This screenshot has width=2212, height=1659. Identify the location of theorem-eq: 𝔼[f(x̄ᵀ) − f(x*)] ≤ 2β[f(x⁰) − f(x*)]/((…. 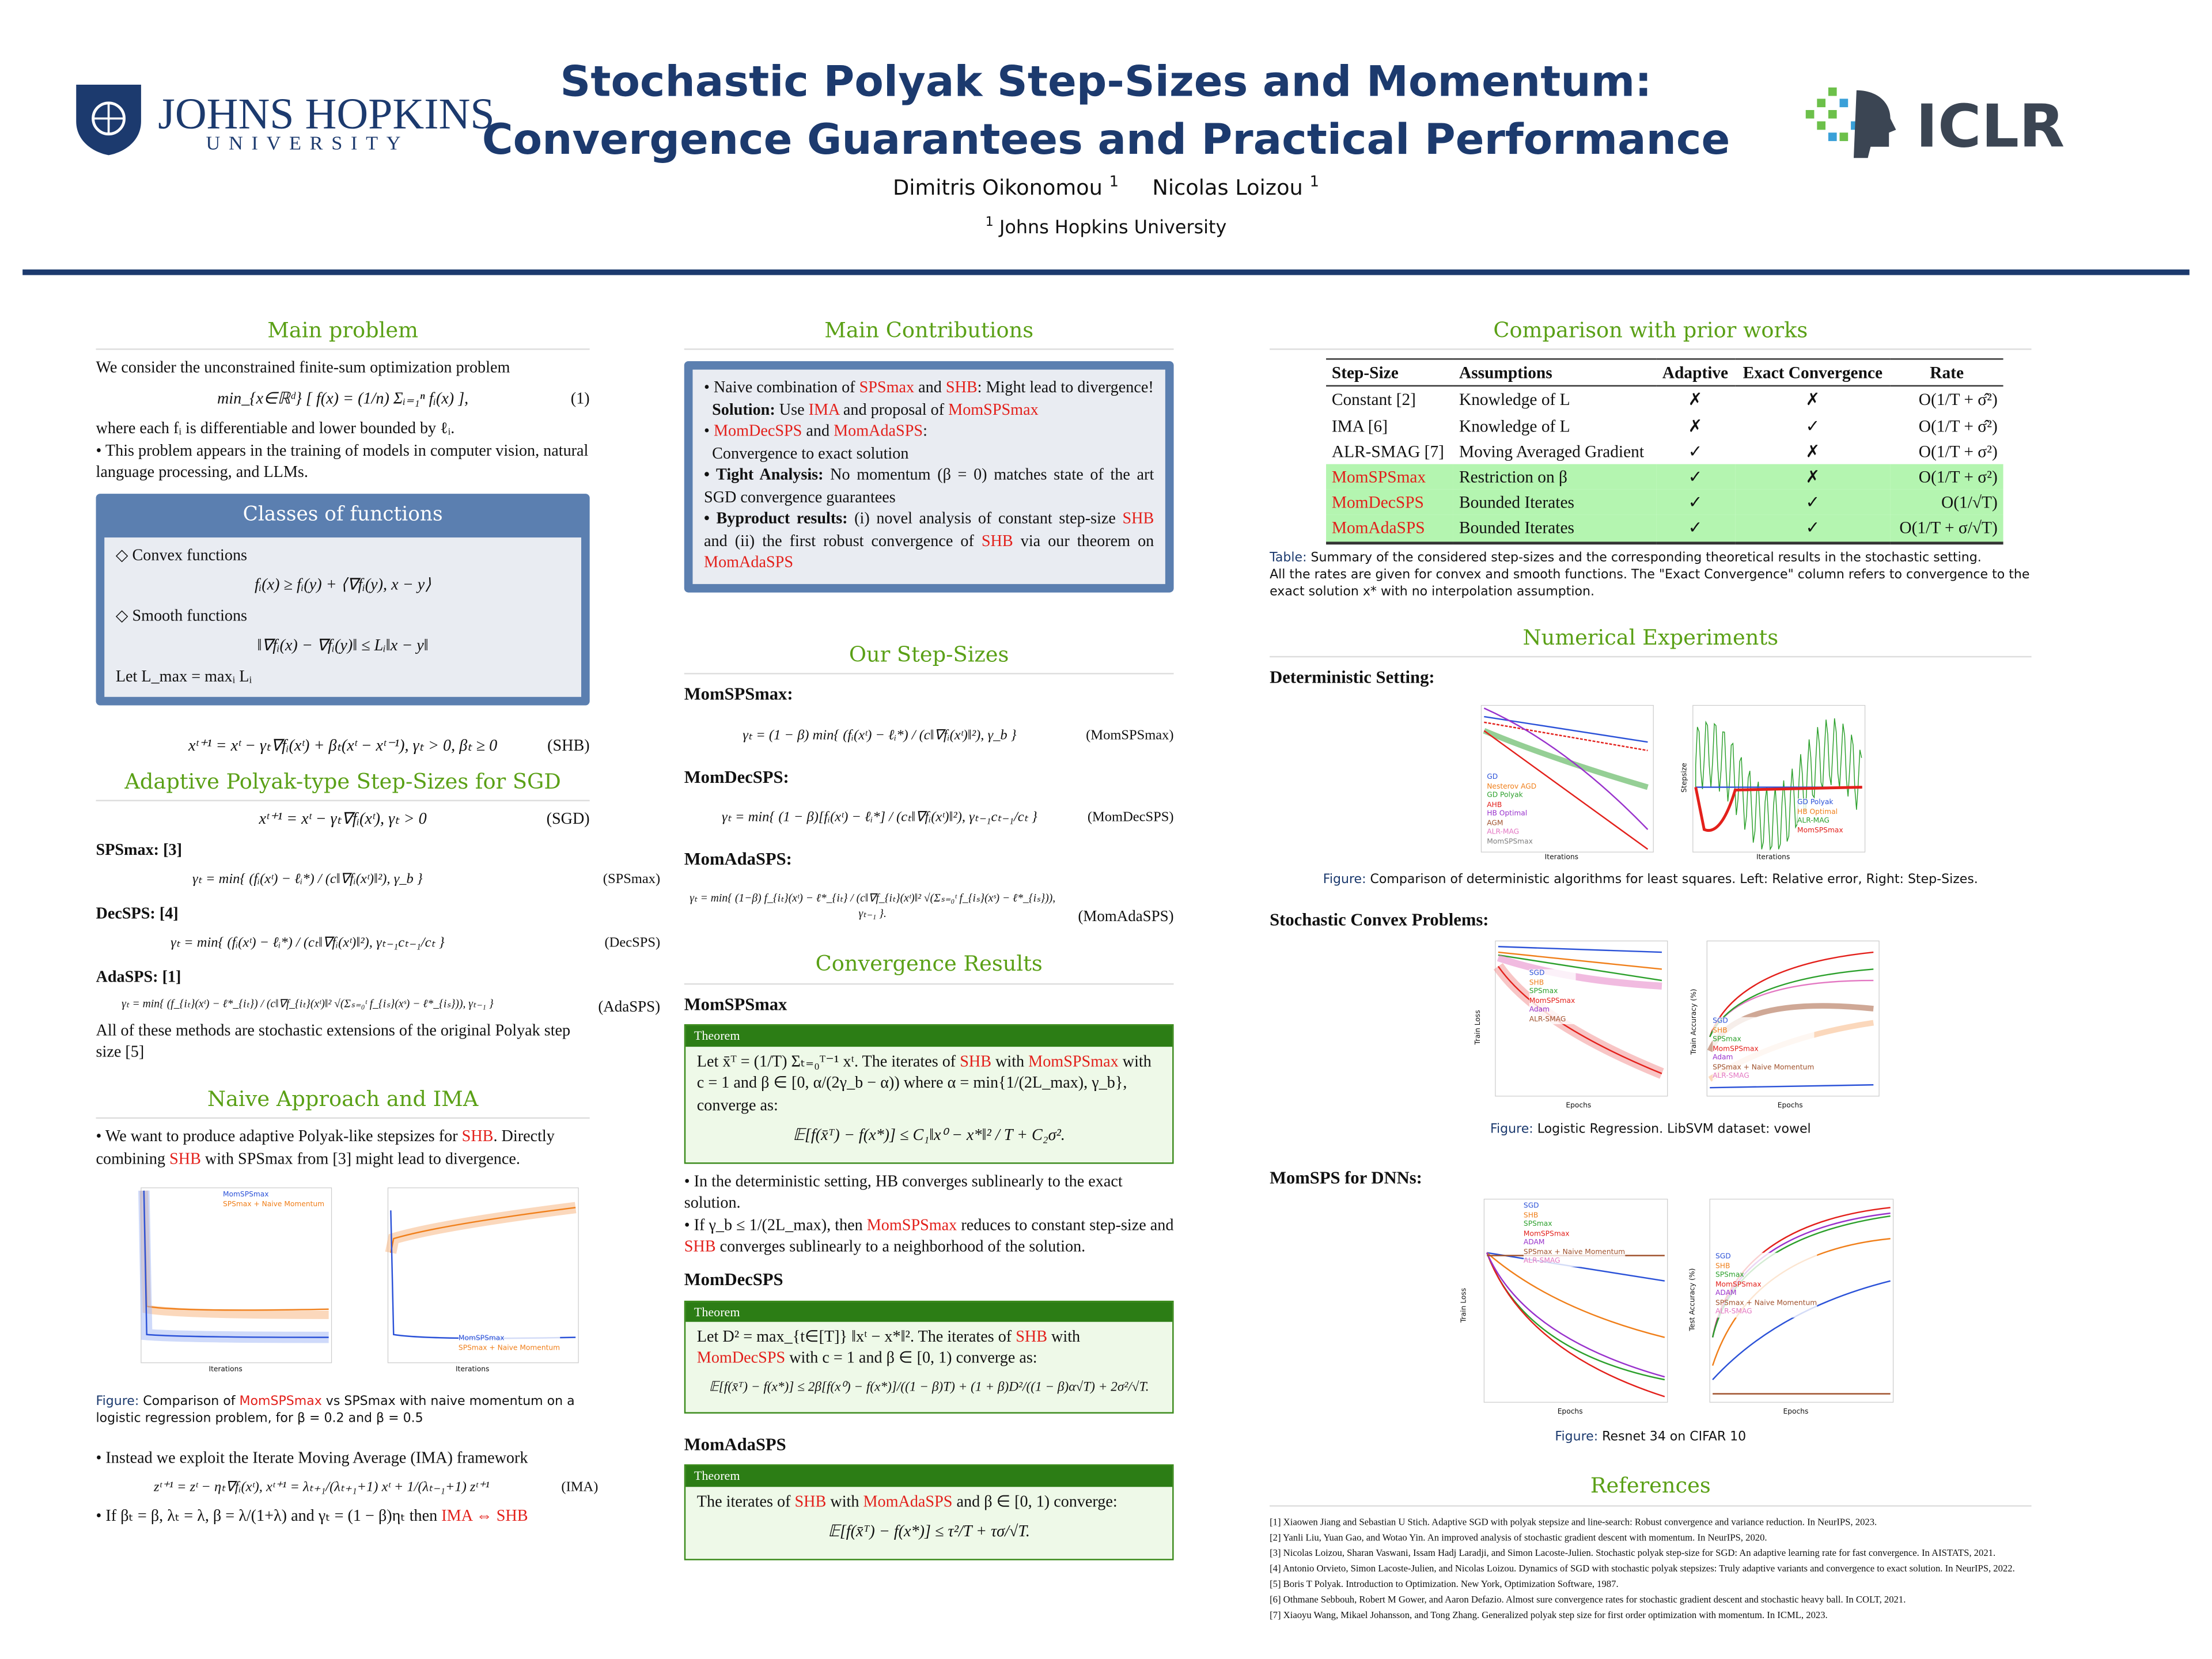
(929, 1388).